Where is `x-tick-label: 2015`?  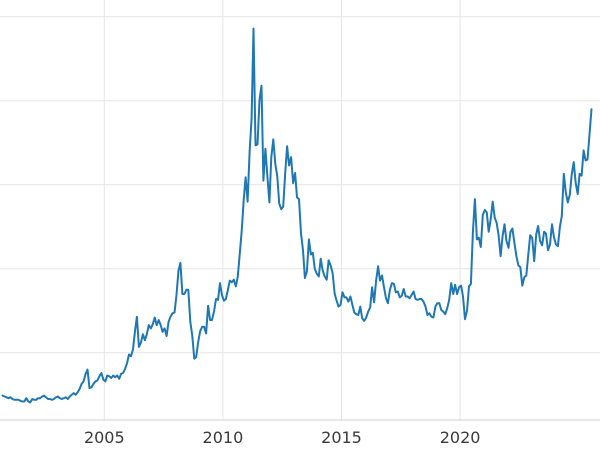
x-tick-label: 2015 is located at coordinates (341, 437).